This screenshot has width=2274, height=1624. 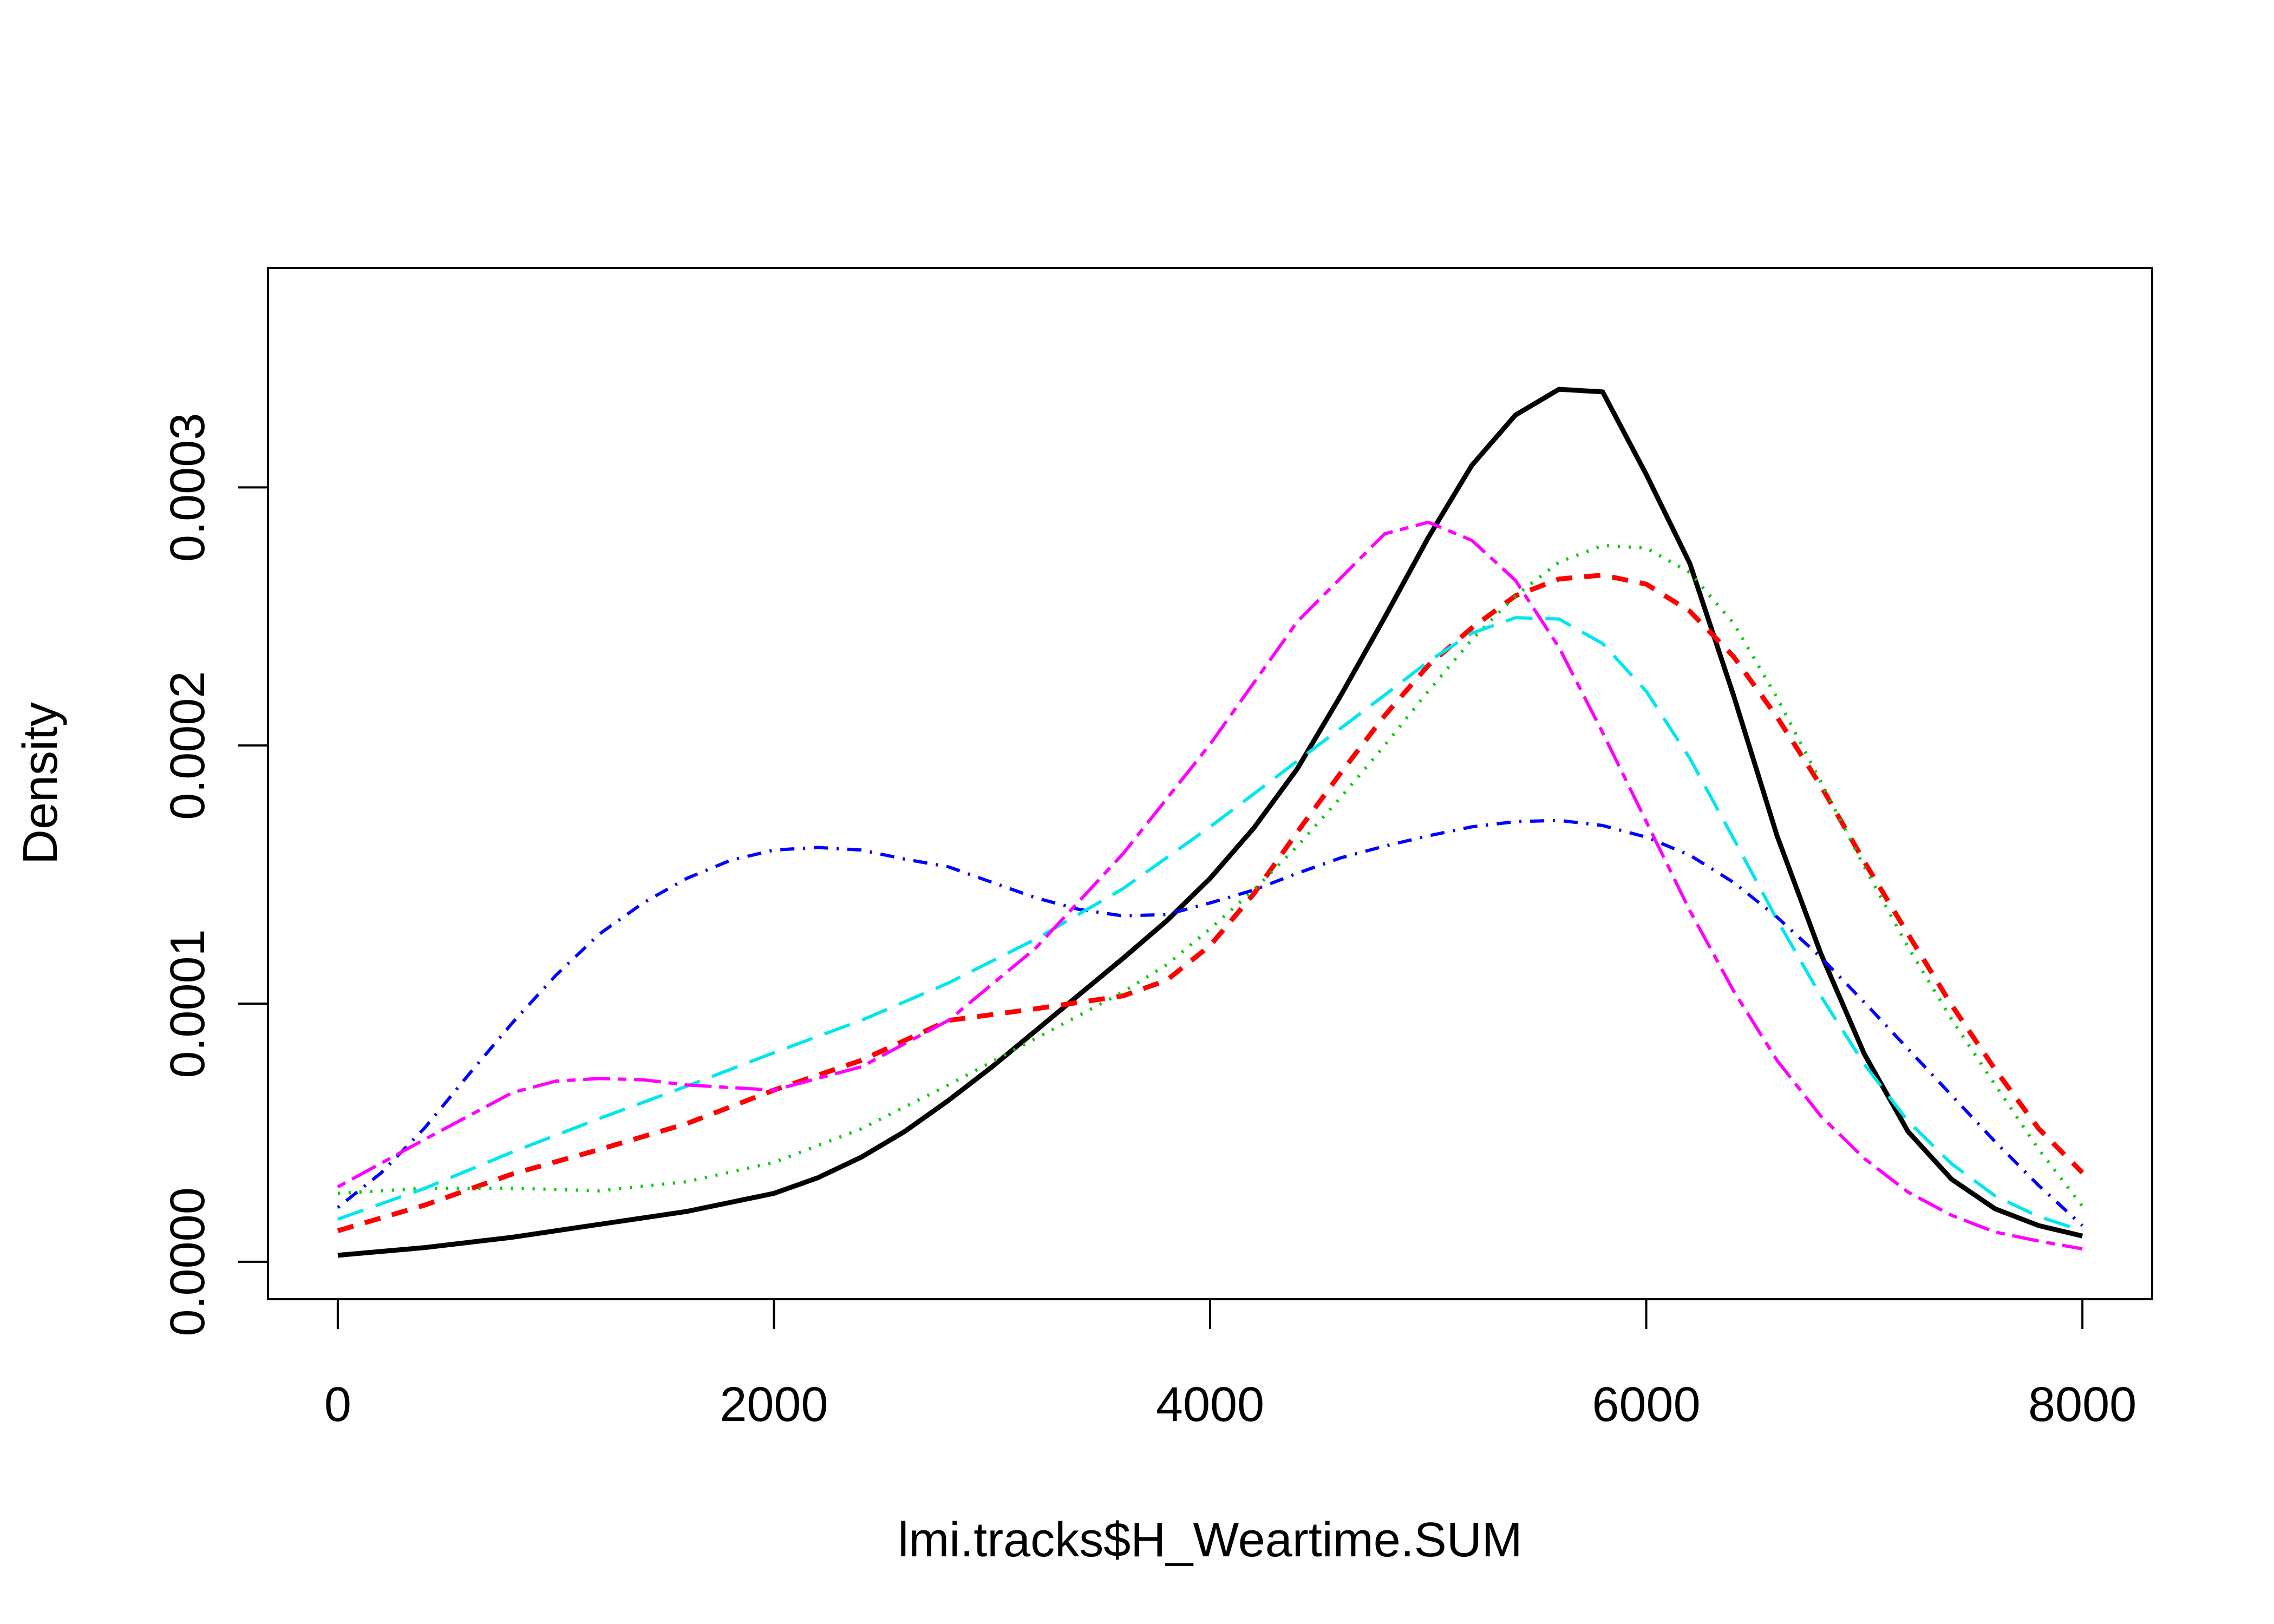 What do you see at coordinates (2082, 1405) in the screenshot?
I see `x-tick-label: 8000` at bounding box center [2082, 1405].